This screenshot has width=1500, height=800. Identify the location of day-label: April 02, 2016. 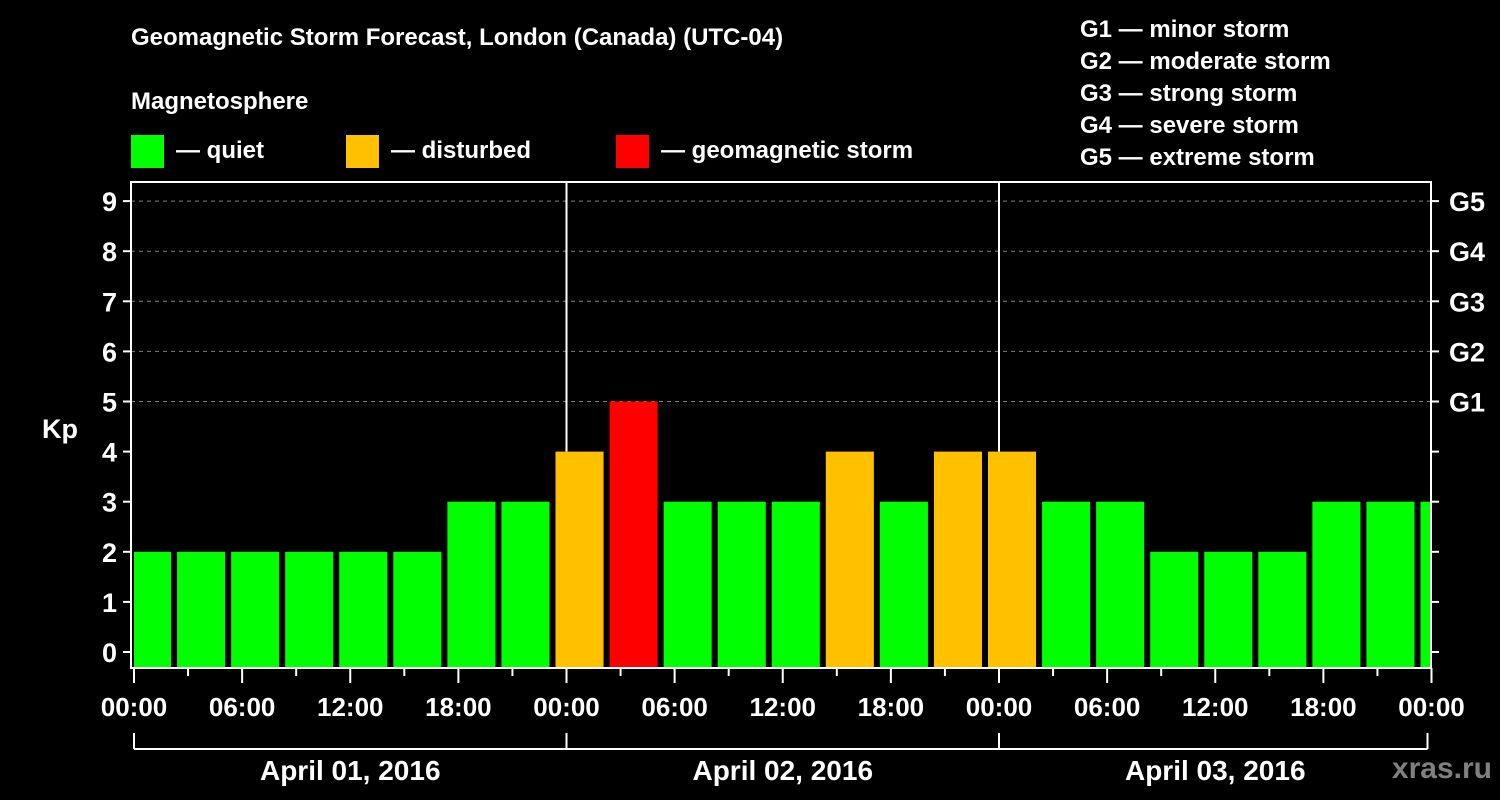
(782, 770).